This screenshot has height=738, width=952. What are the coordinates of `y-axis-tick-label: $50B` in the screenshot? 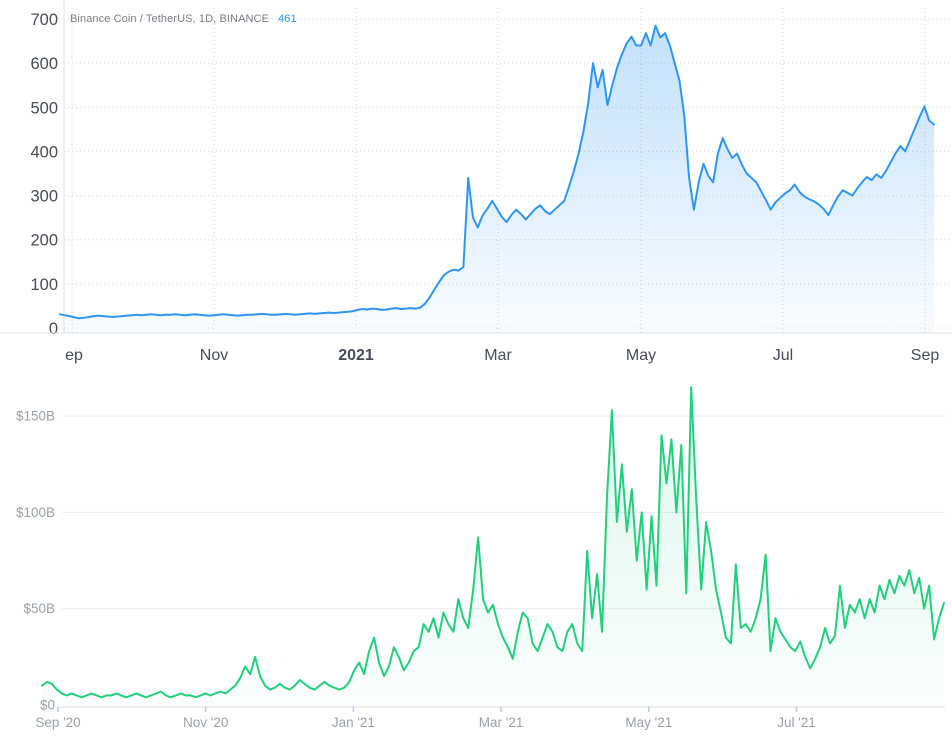 It's located at (39, 608).